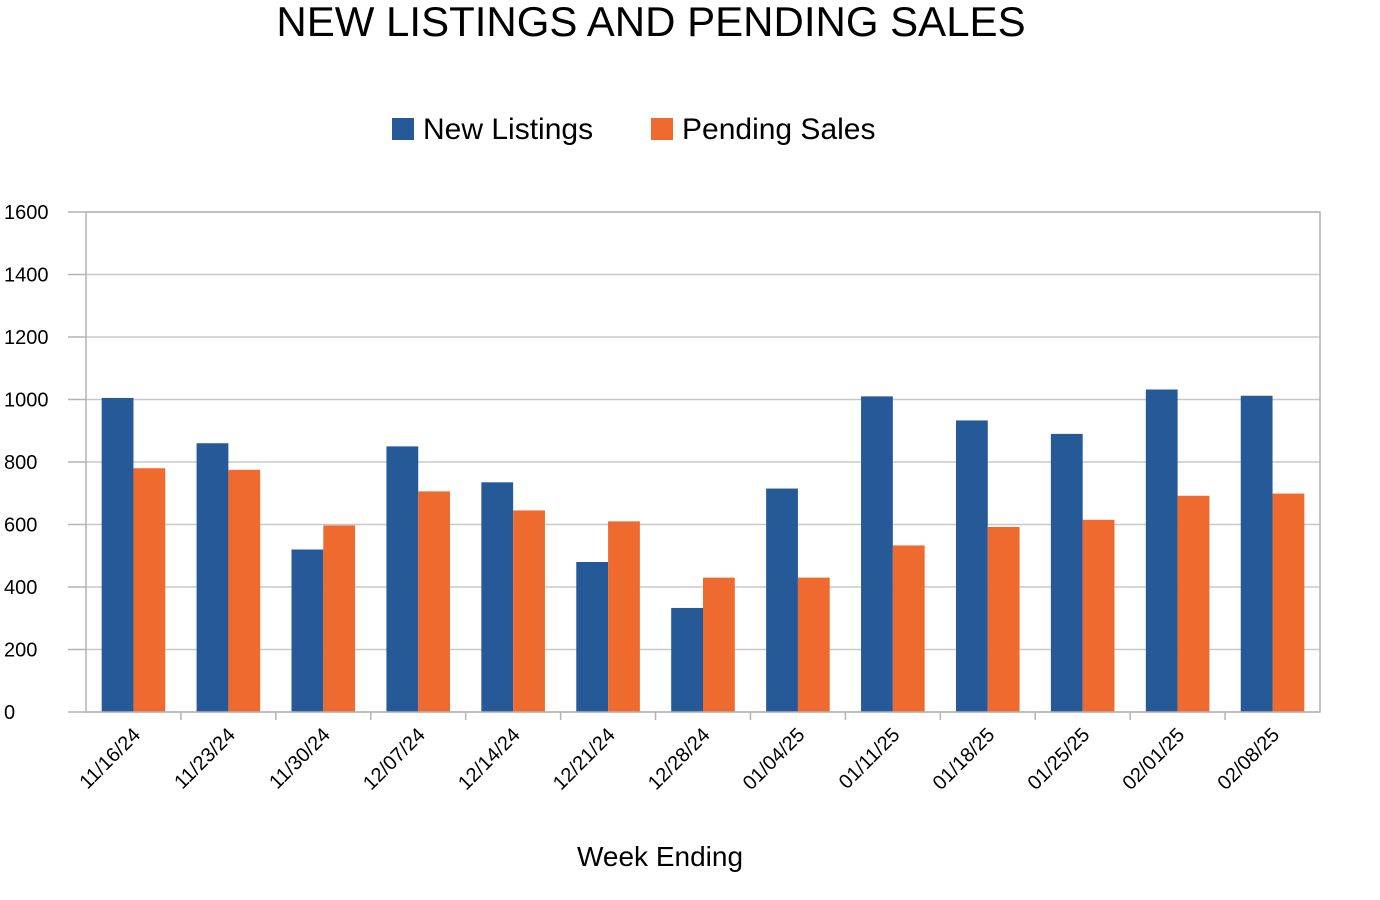 The width and height of the screenshot is (1380, 900). I want to click on y-tick-label: 1400, so click(26, 276).